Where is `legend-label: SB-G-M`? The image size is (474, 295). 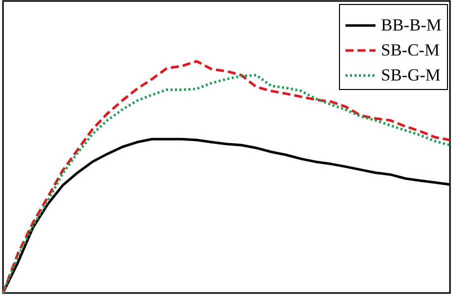 legend-label: SB-G-M is located at coordinates (411, 75).